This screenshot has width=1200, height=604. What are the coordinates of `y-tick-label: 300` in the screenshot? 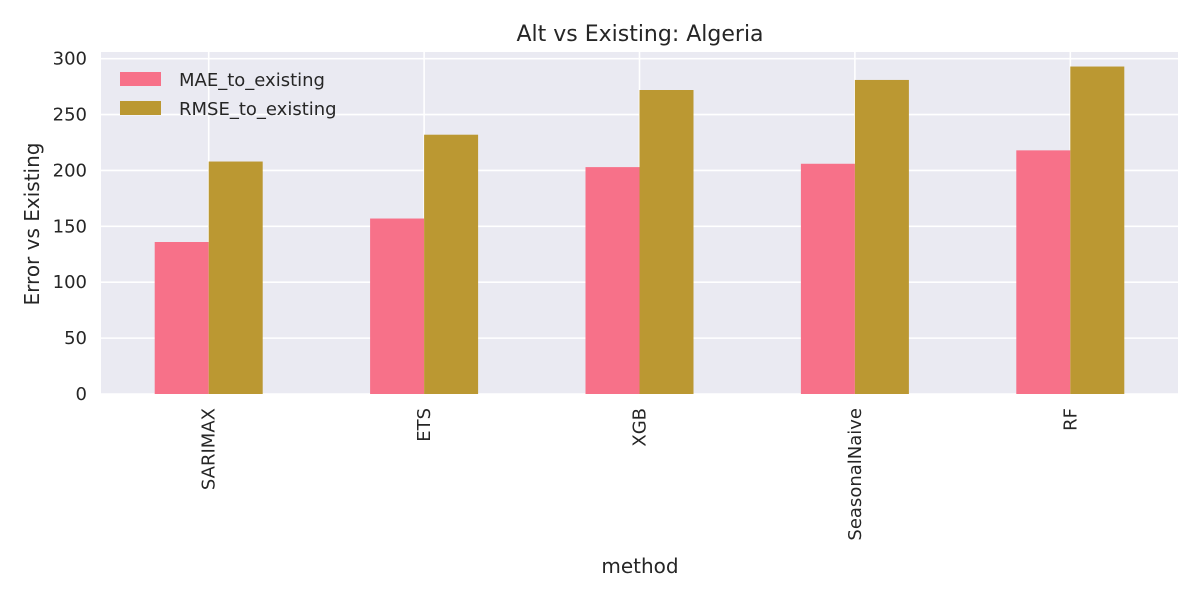 It's located at (70, 59).